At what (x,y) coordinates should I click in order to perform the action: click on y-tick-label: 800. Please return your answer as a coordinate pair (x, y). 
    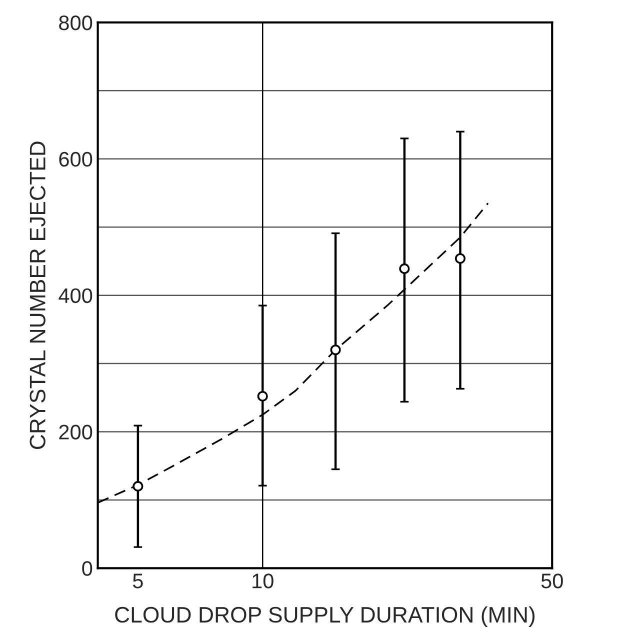
    Looking at the image, I should click on (75, 22).